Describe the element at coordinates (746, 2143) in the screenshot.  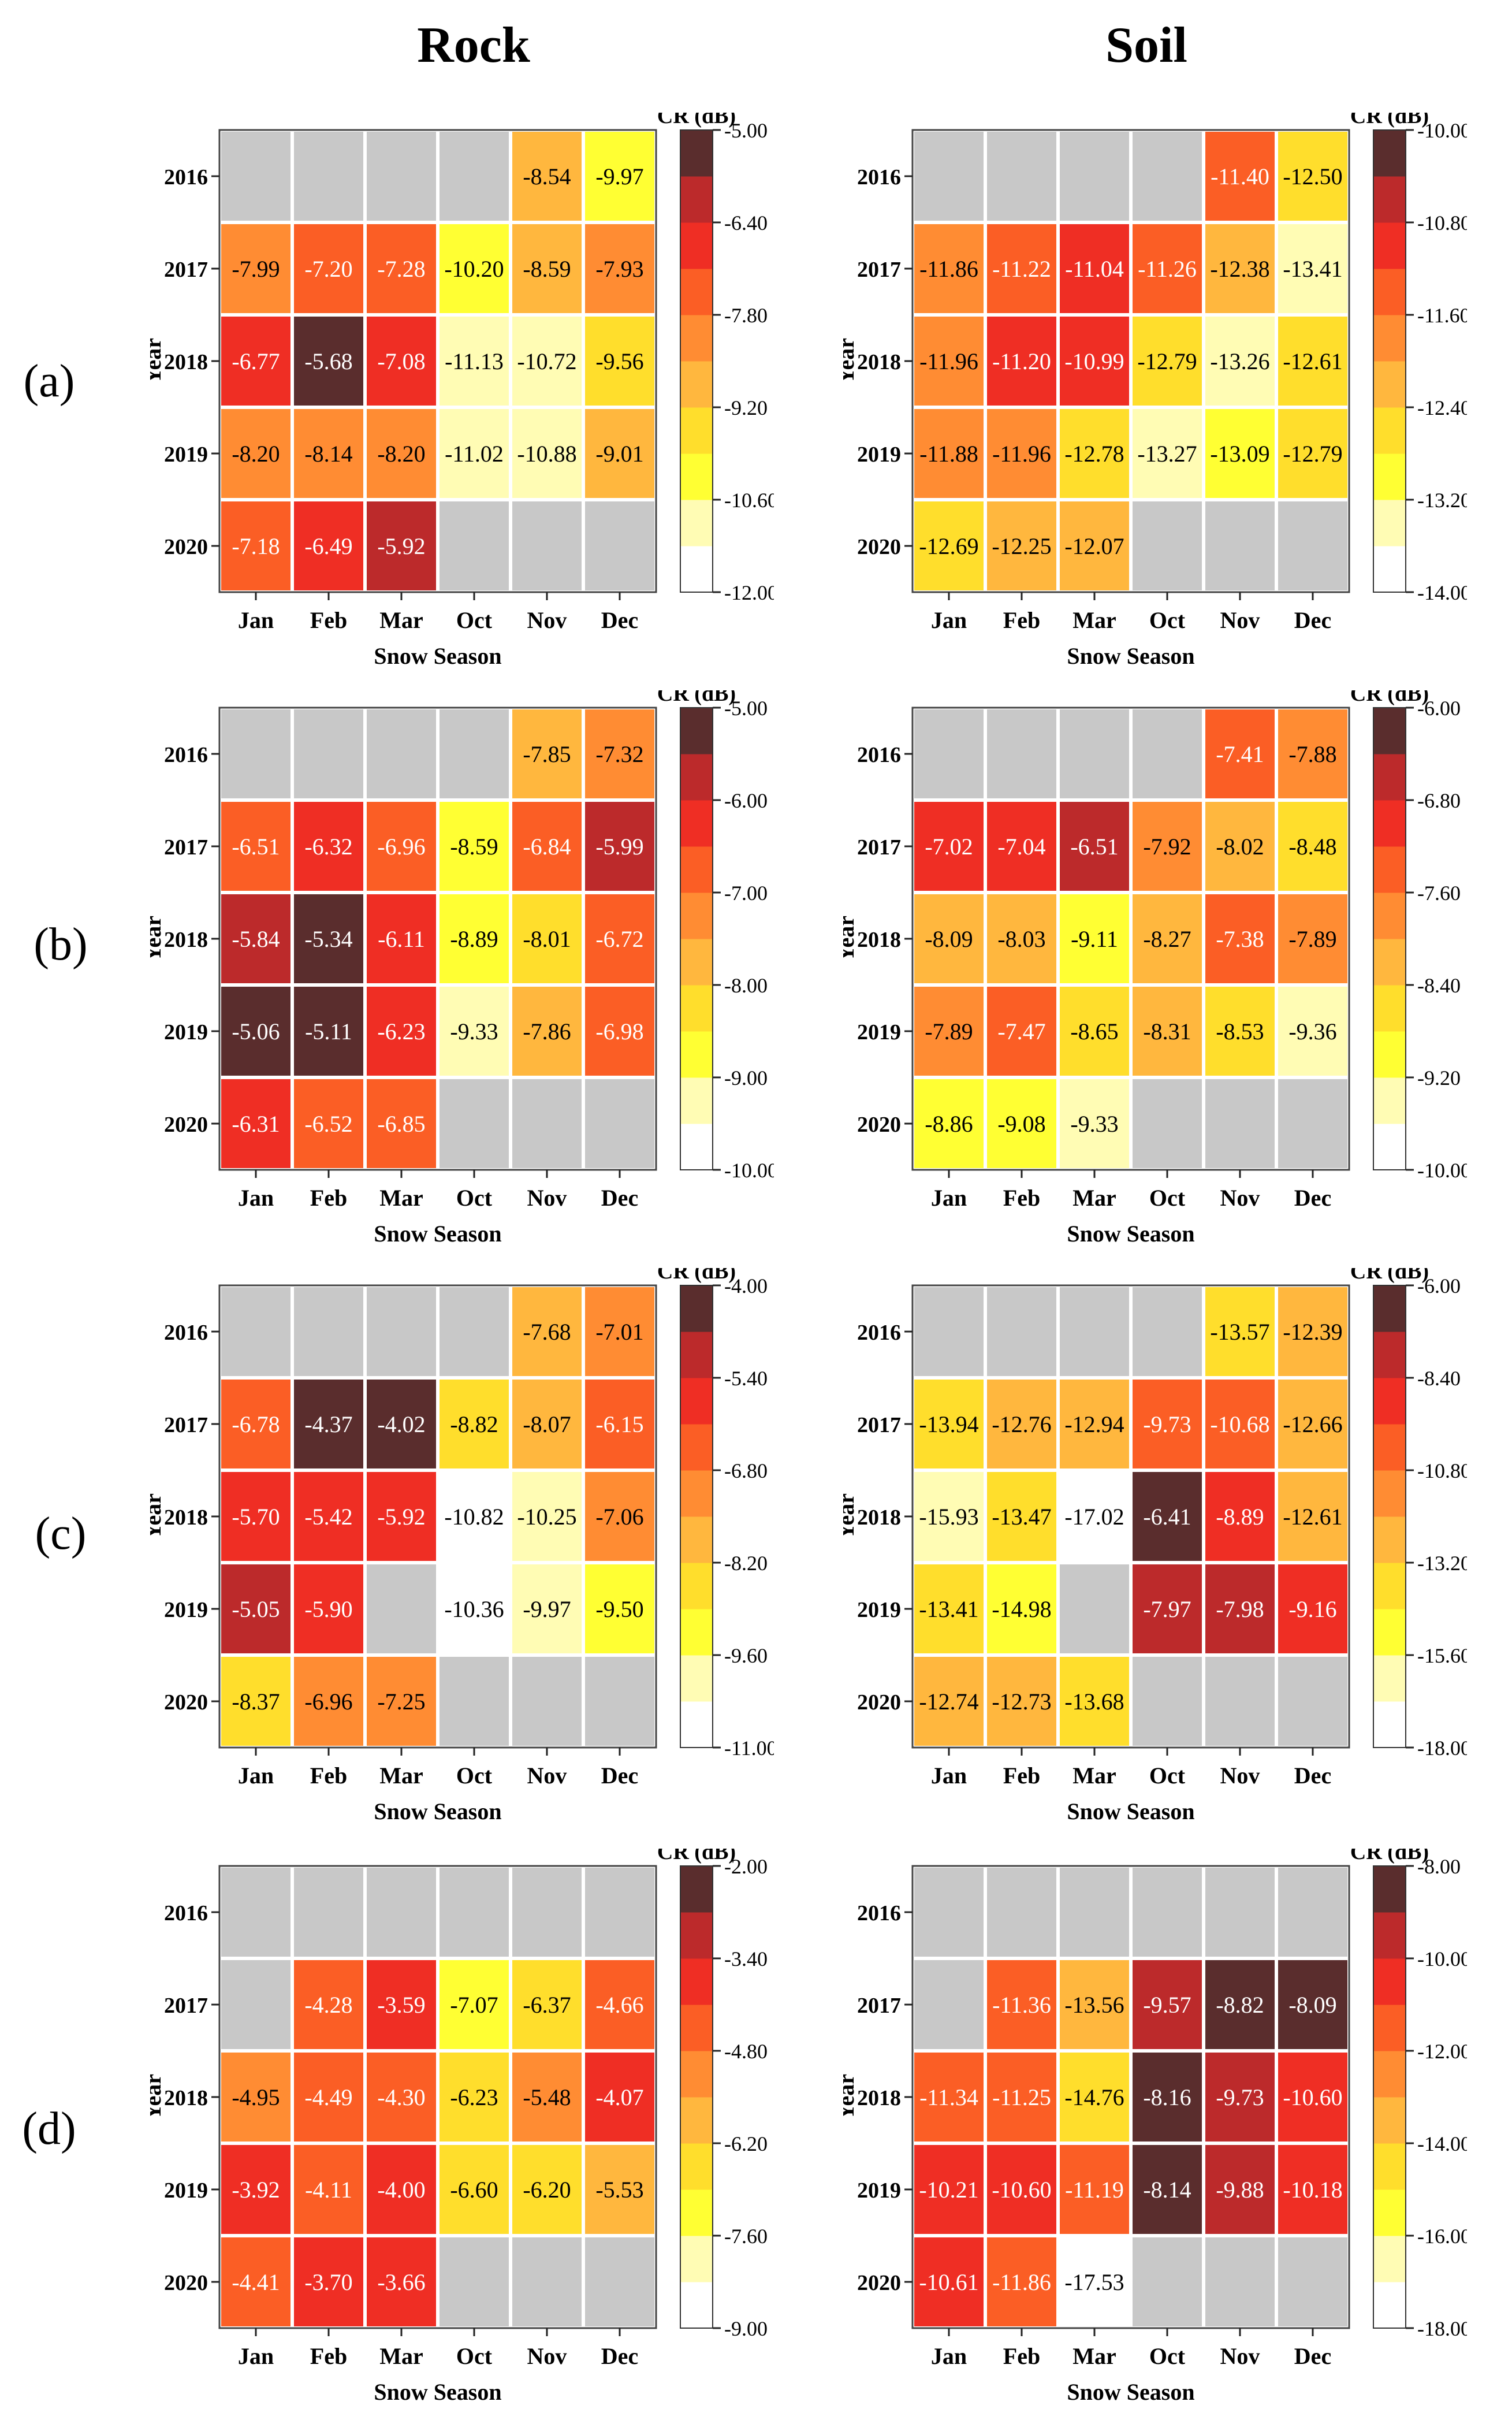
I see `colorbar-tick-label: -6.20` at that location.